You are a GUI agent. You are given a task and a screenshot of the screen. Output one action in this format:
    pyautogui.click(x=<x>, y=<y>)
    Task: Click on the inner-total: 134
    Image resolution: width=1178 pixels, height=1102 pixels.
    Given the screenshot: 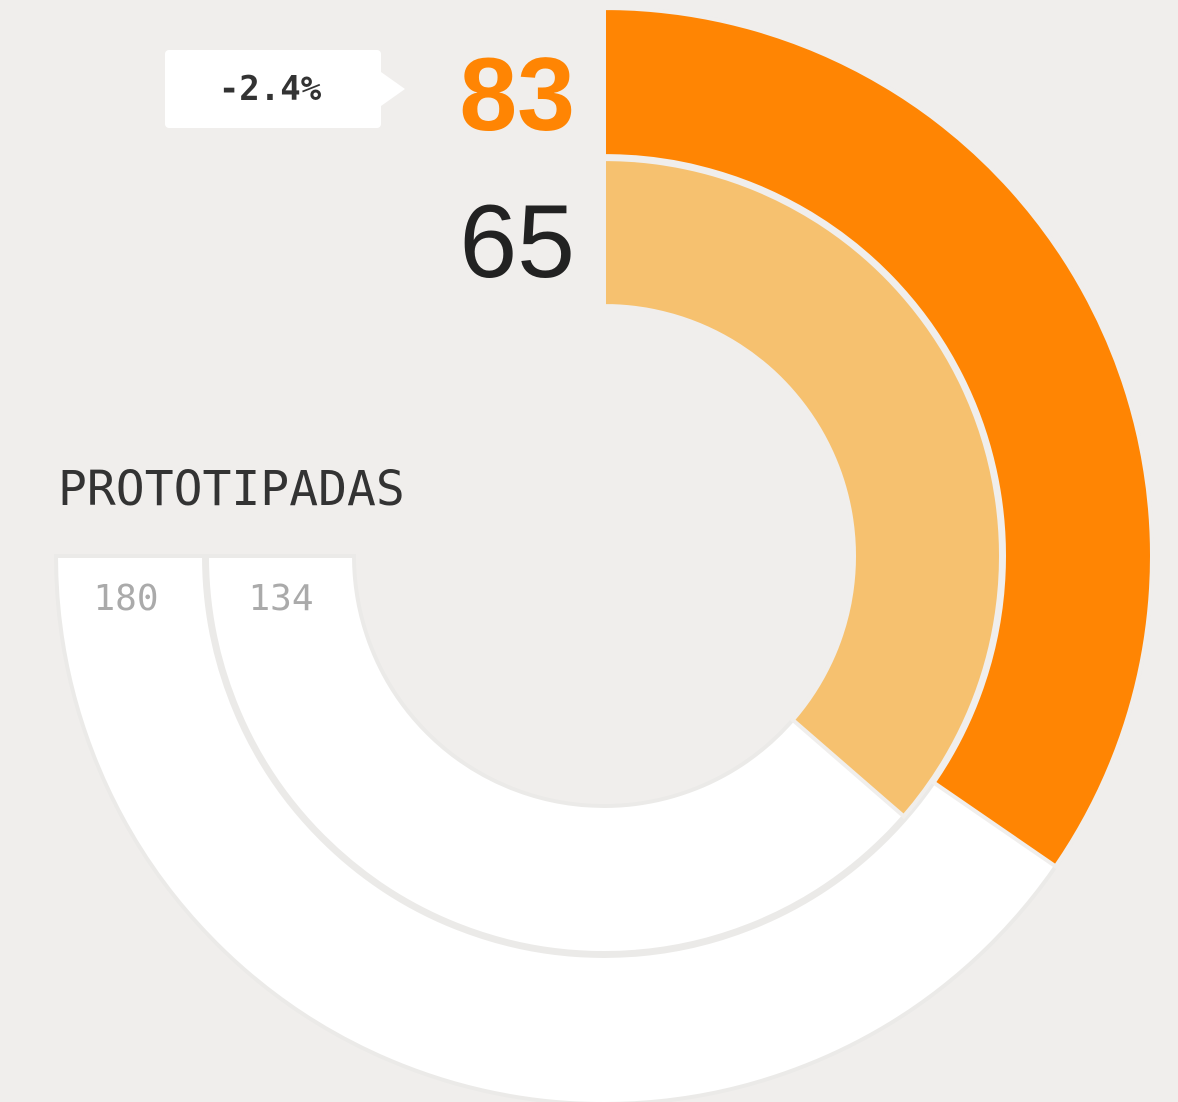 What is the action you would take?
    pyautogui.click(x=280, y=598)
    